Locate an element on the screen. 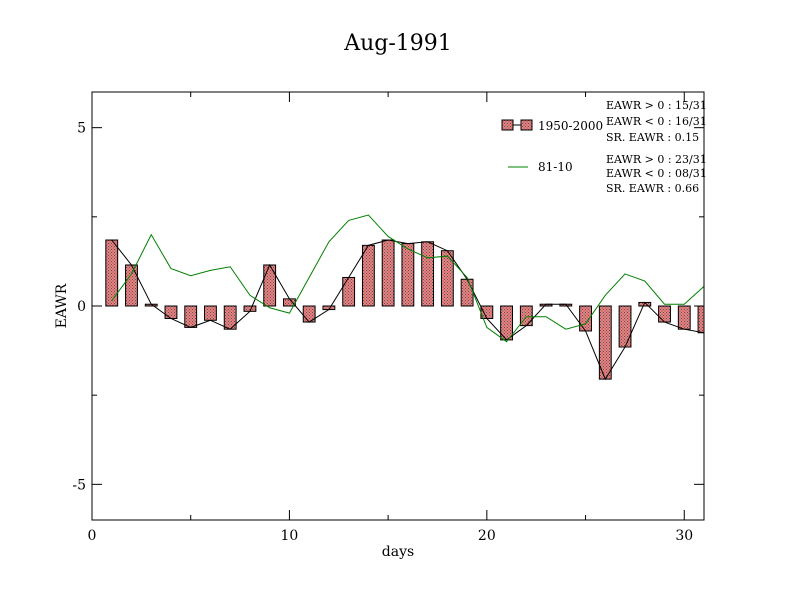 Image resolution: width=792 pixels, height=612 pixels. stat-line: SR. EAWR : 0.15 is located at coordinates (652, 137).